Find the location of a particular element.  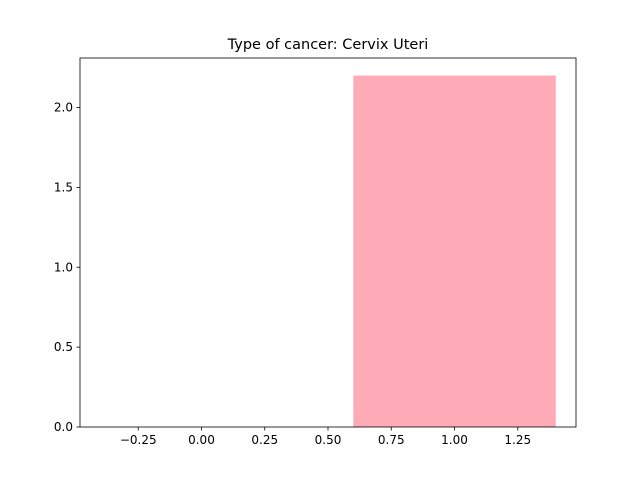

y-tick-label: 0.0 is located at coordinates (63, 427).